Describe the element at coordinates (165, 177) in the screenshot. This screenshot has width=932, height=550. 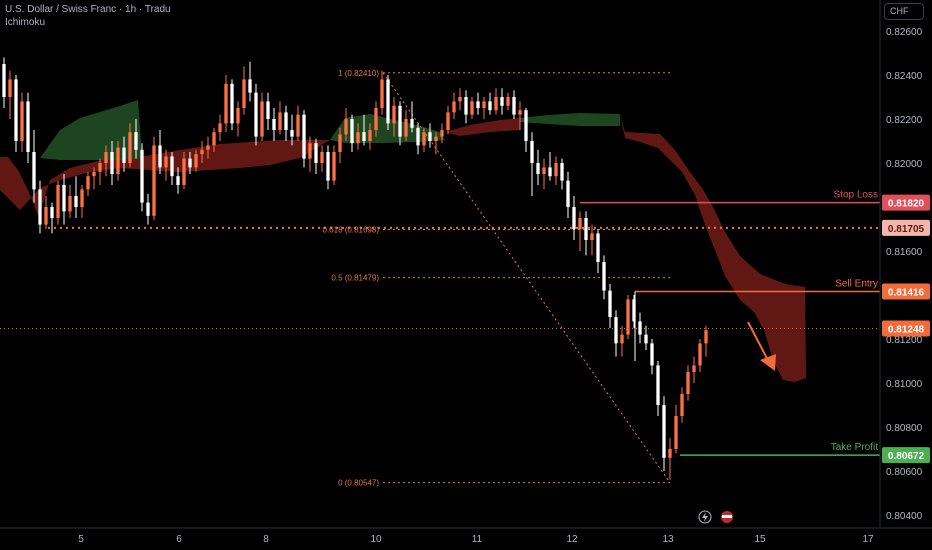
I see `cloud-bear-segment` at that location.